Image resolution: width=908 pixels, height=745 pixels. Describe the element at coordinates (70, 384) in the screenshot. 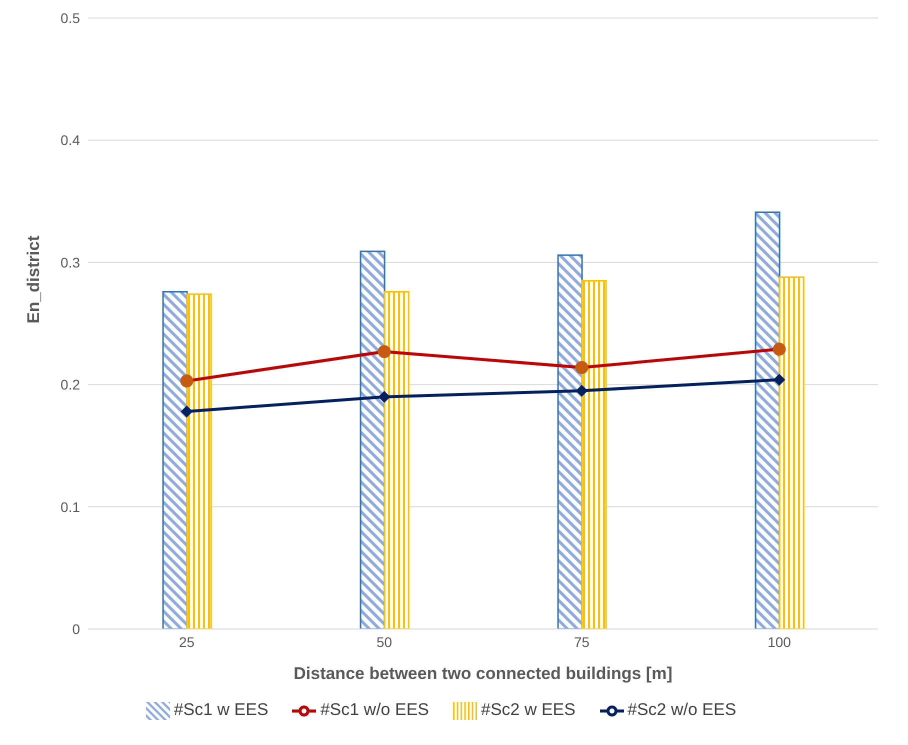

I see `y-tick-label: 0.2` at that location.